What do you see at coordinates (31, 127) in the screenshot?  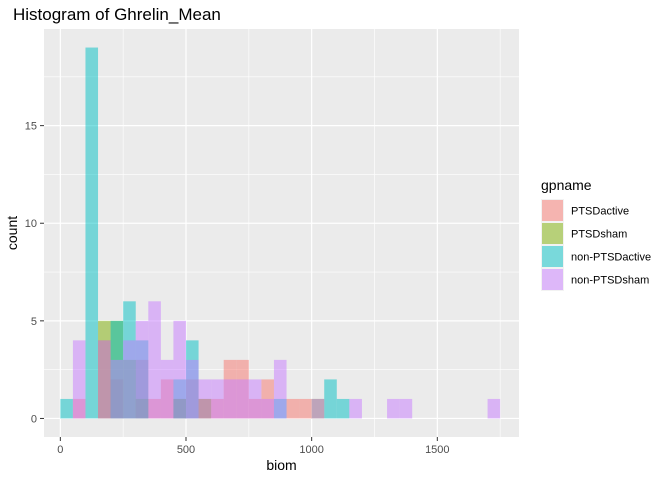 I see `y-tick-label: 15` at bounding box center [31, 127].